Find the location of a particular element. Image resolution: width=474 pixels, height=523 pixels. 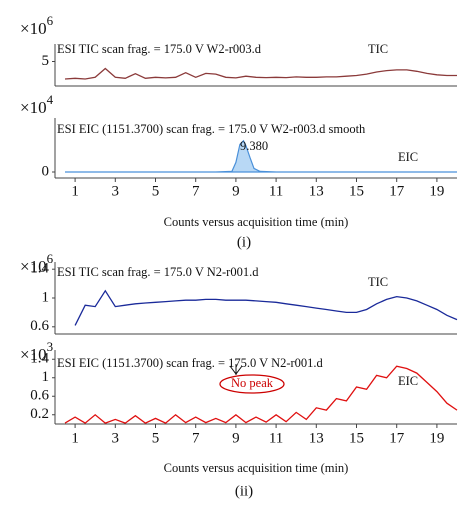

panel-title: ESI TIC scan frag. = 175.0 V N2-r001.d is located at coordinates (158, 272).